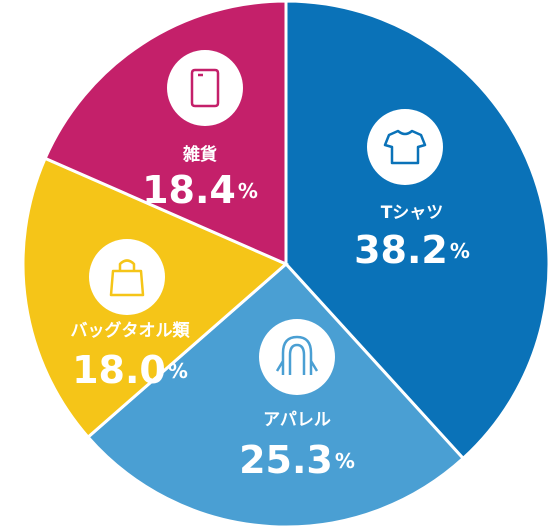 The width and height of the screenshot is (560, 528). I want to click on category-label: アパレル, so click(297, 420).